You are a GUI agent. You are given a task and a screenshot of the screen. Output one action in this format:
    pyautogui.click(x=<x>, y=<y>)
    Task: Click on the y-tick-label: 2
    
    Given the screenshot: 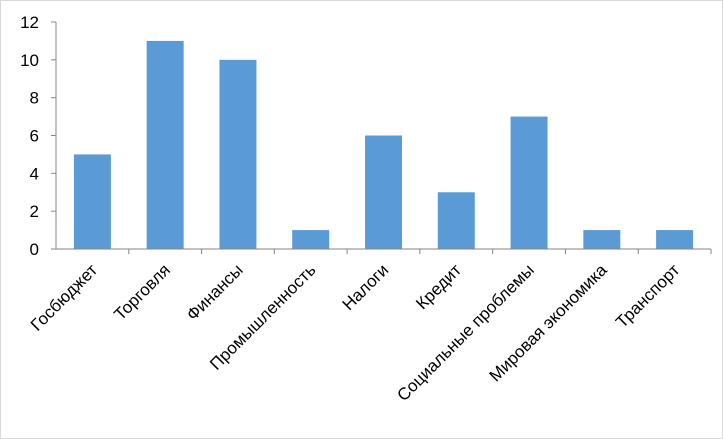 What is the action you would take?
    pyautogui.click(x=34, y=211)
    